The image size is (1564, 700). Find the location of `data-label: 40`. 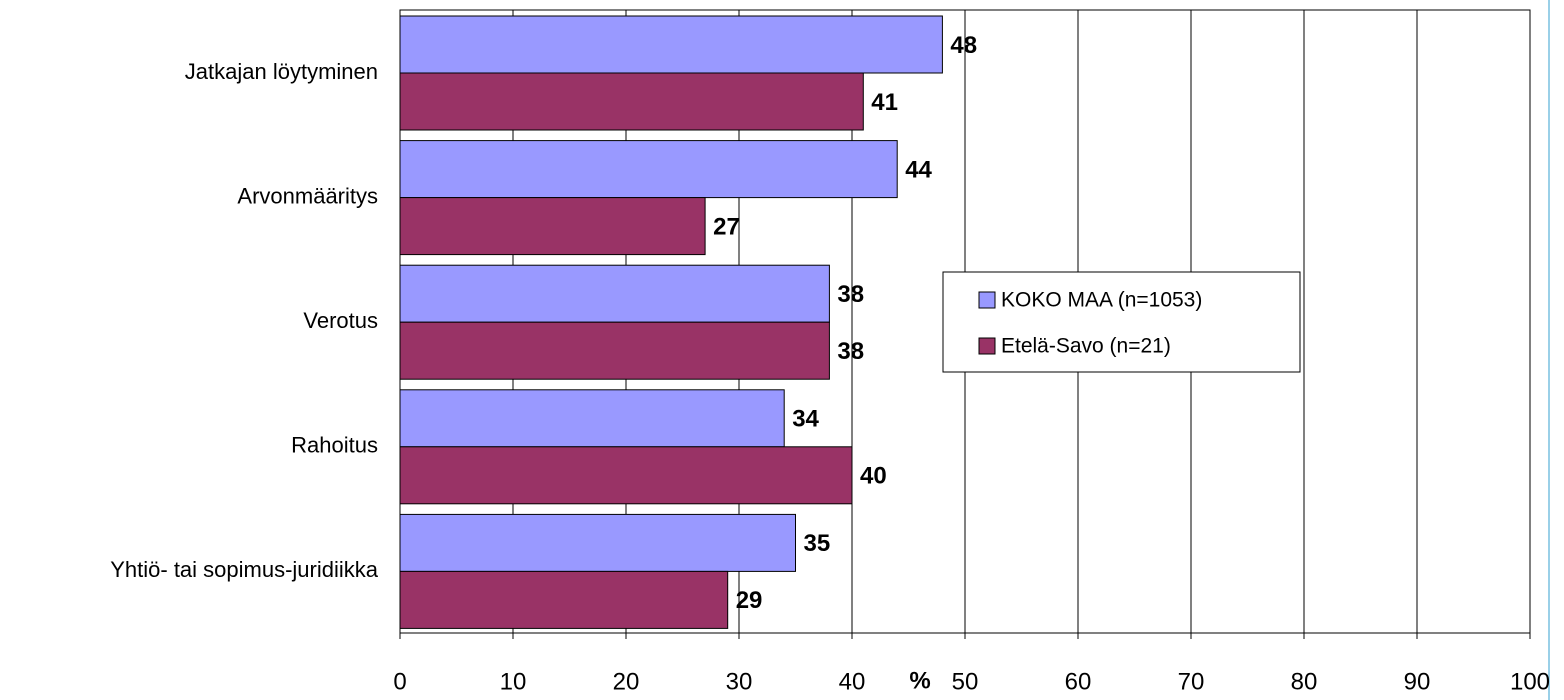

data-label: 40 is located at coordinates (873, 476).